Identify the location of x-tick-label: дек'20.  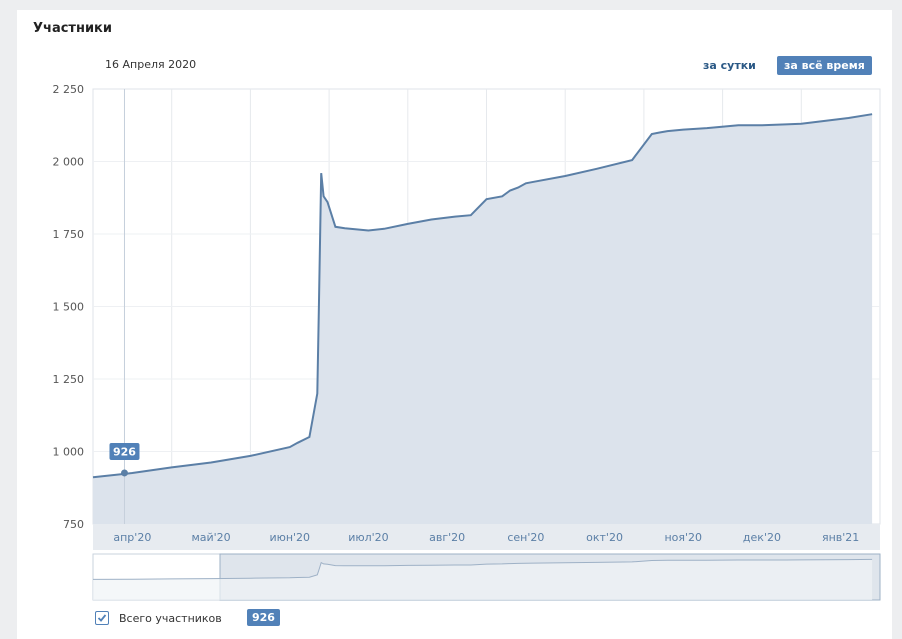
(762, 537).